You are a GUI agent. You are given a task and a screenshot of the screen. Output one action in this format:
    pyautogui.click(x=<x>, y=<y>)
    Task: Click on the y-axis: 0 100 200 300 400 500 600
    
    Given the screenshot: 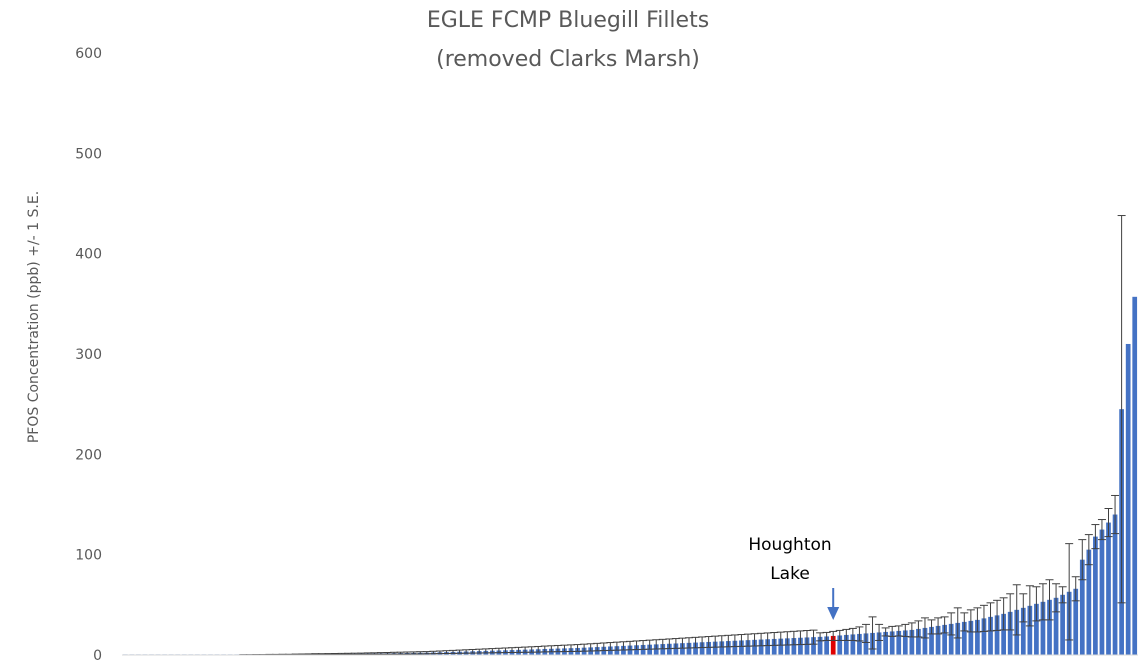 What is the action you would take?
    pyautogui.click(x=88, y=355)
    